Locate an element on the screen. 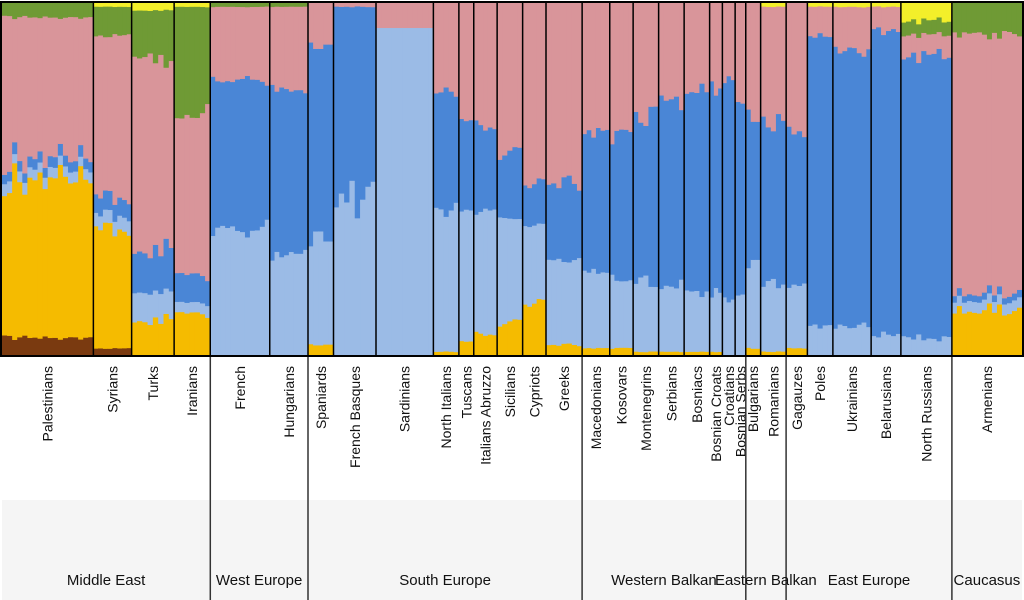 Image resolution: width=1024 pixels, height=600 pixels. population-poles is located at coordinates (820, 179).